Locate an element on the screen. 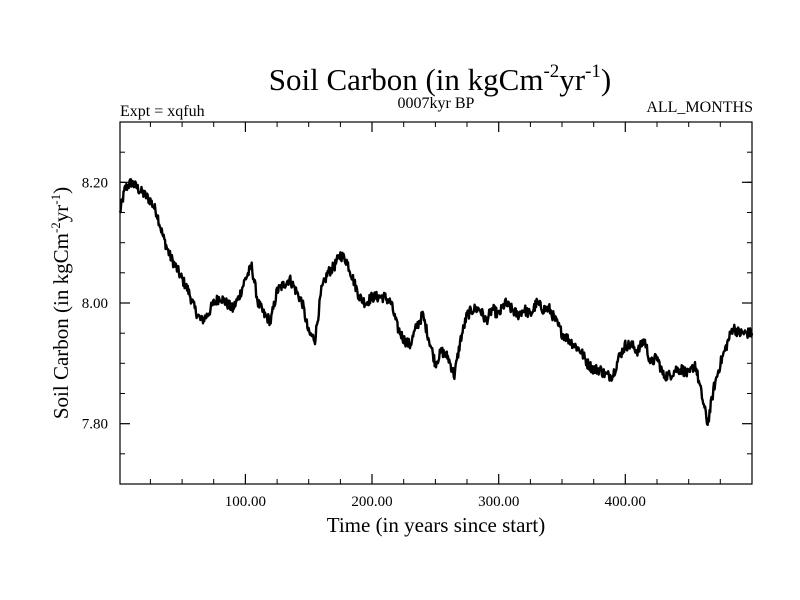  x-tick-label: 300.00 is located at coordinates (498, 502).